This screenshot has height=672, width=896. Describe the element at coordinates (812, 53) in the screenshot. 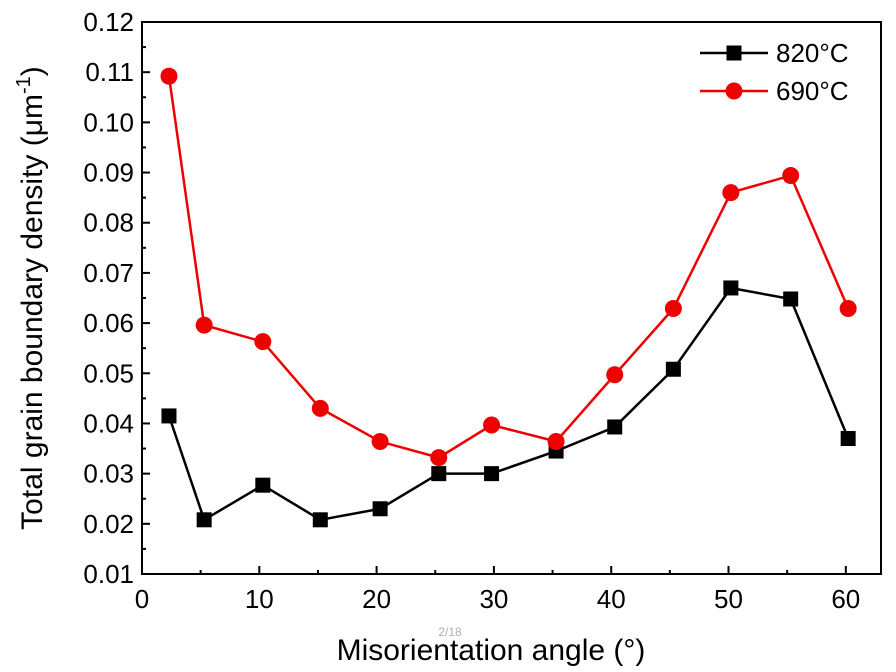

I see `legend-label: 820°C` at that location.